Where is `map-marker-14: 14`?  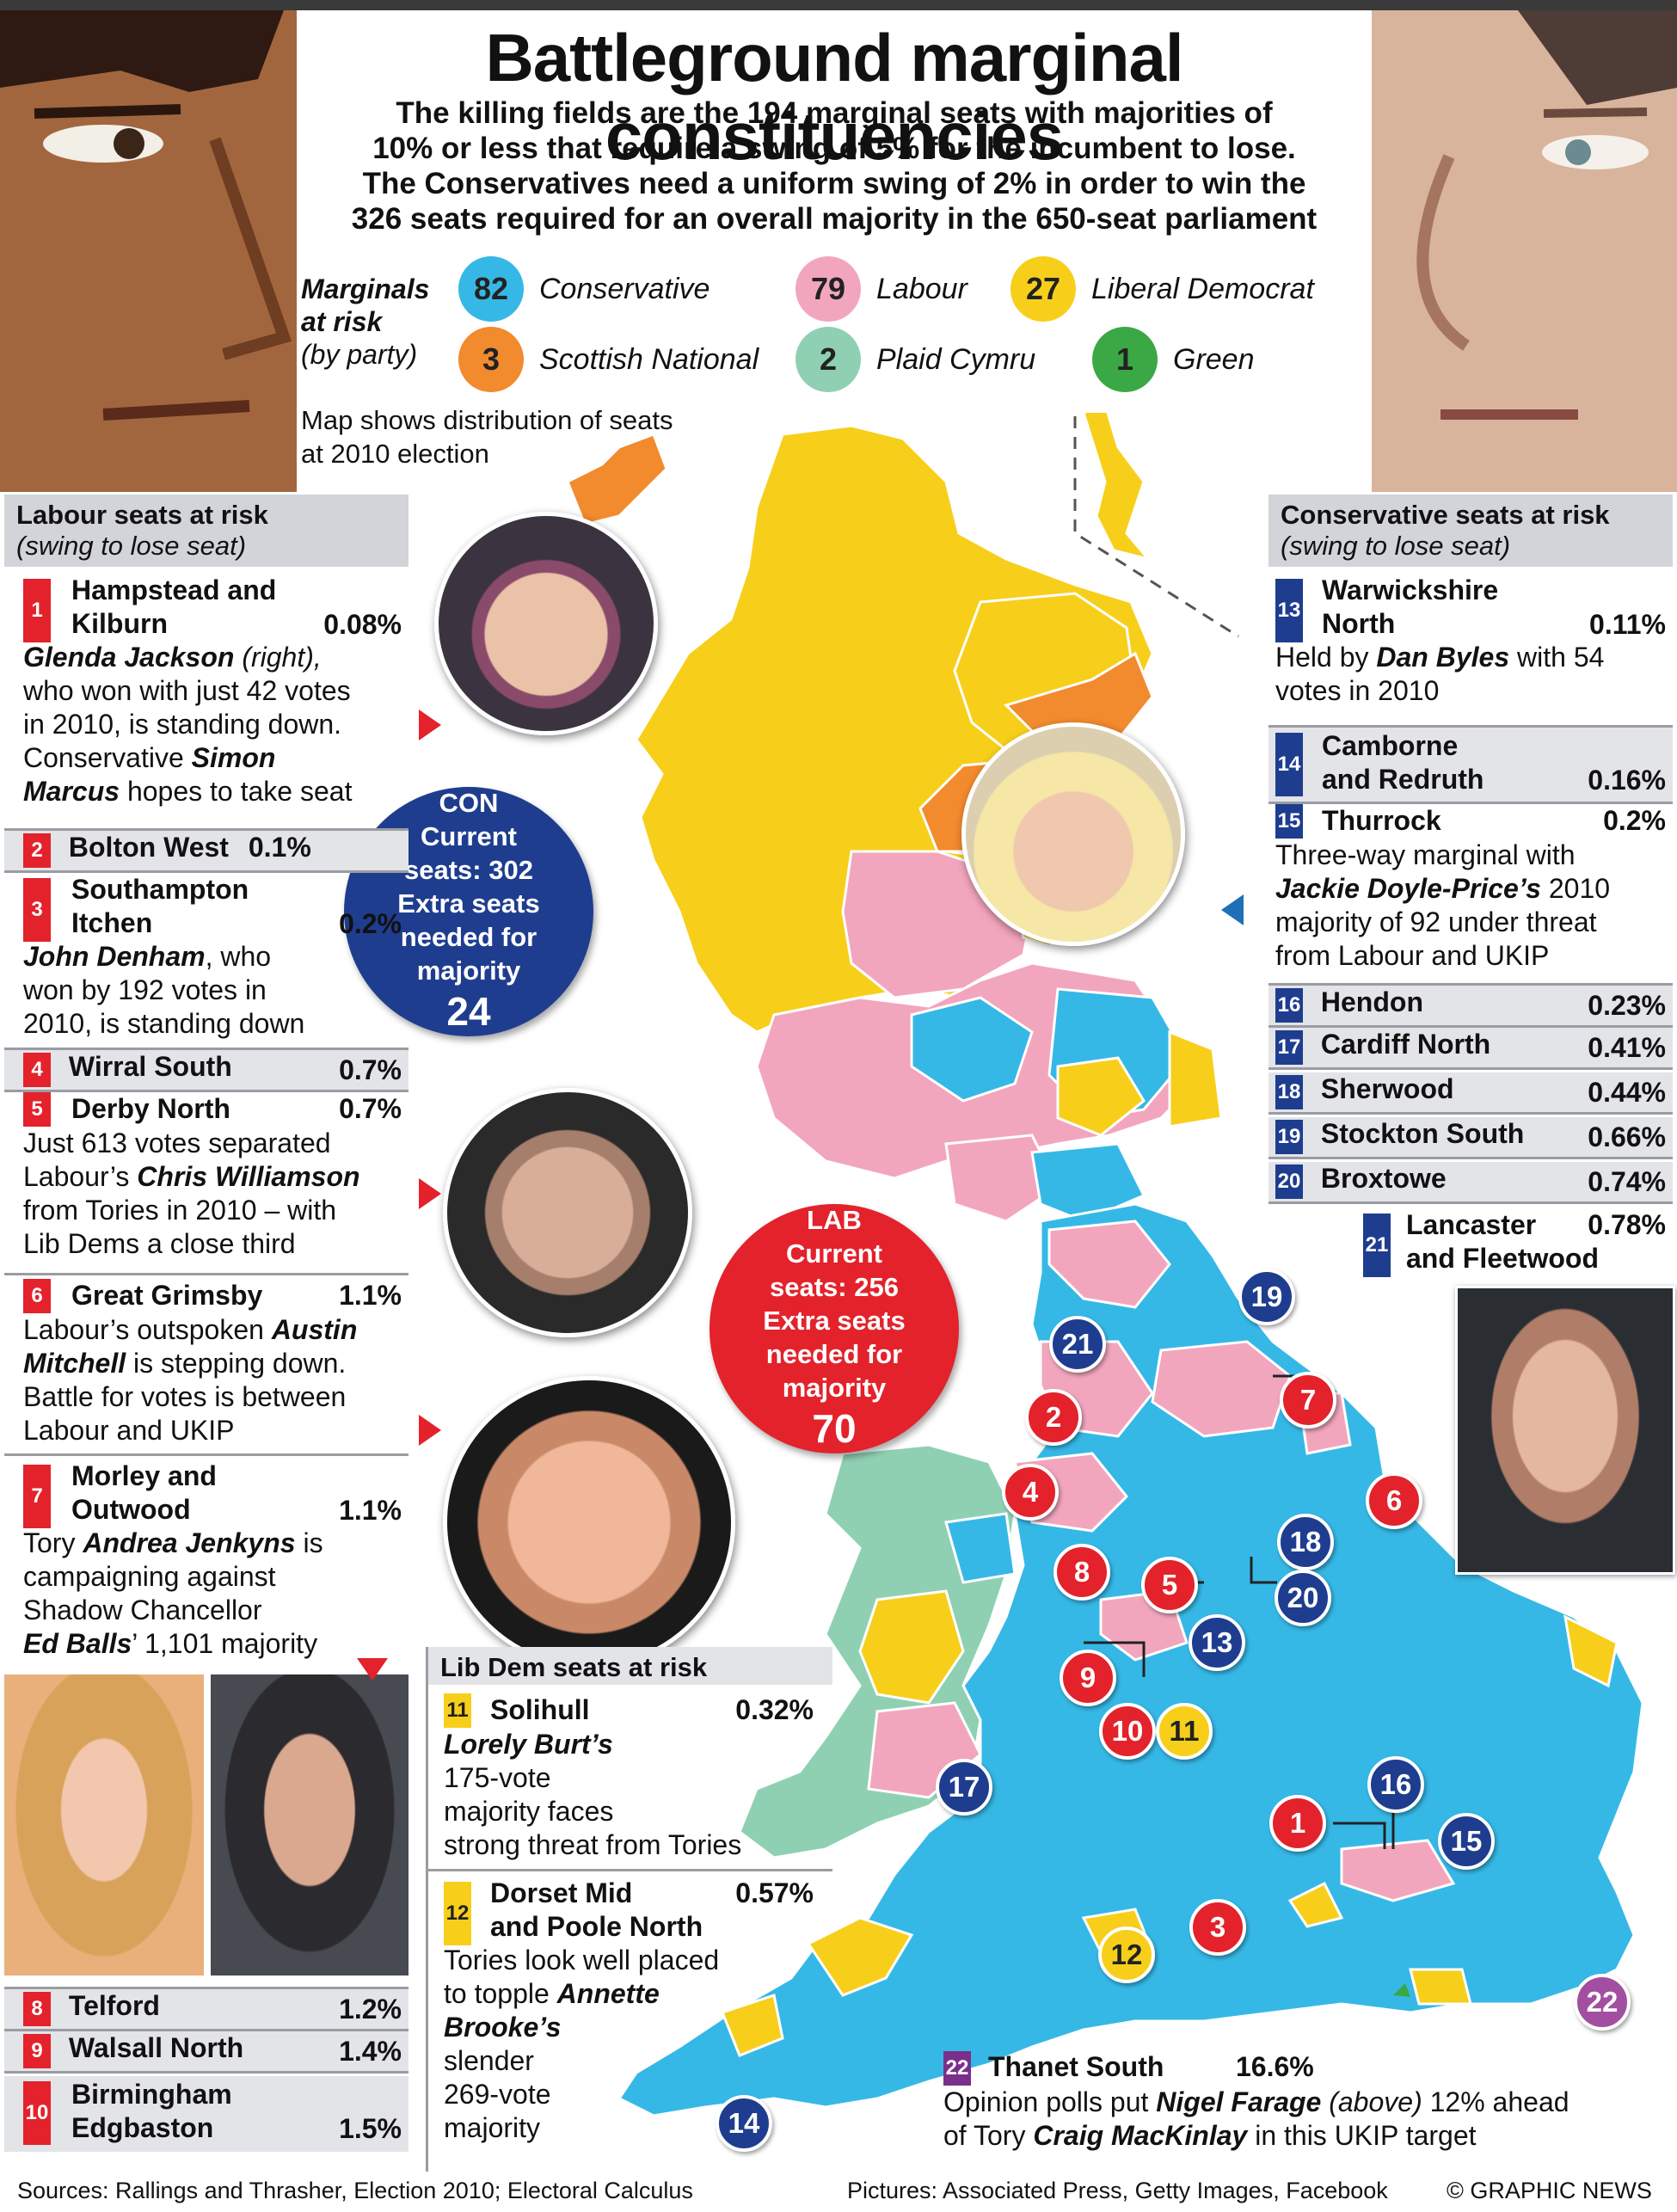 map-marker-14: 14 is located at coordinates (744, 2123).